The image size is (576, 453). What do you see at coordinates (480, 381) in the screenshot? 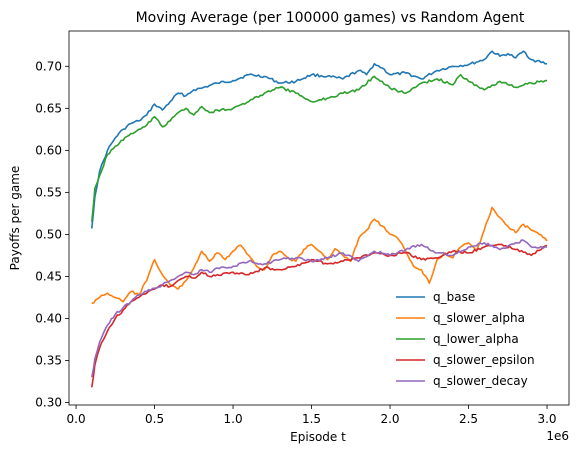
I see `legend-label: q_slower_decay` at bounding box center [480, 381].